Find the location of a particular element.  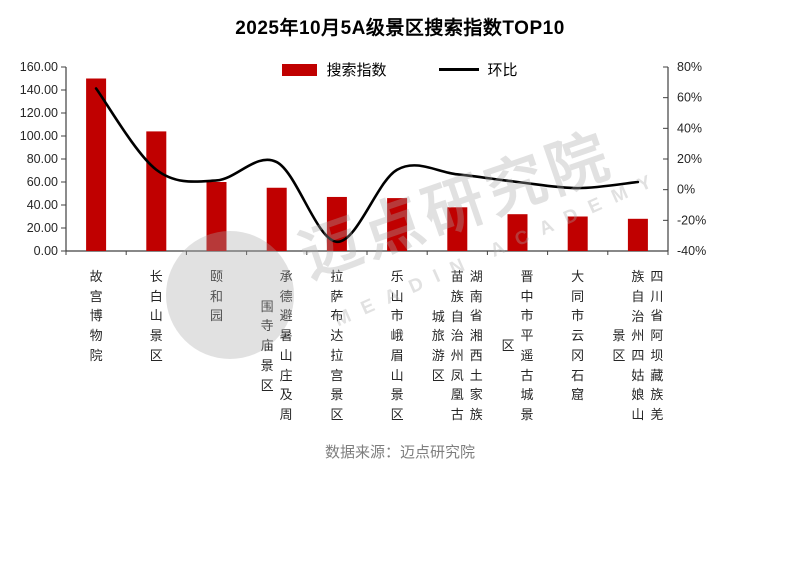

left-axis-tick-label: 0.00 is located at coordinates (46, 251).